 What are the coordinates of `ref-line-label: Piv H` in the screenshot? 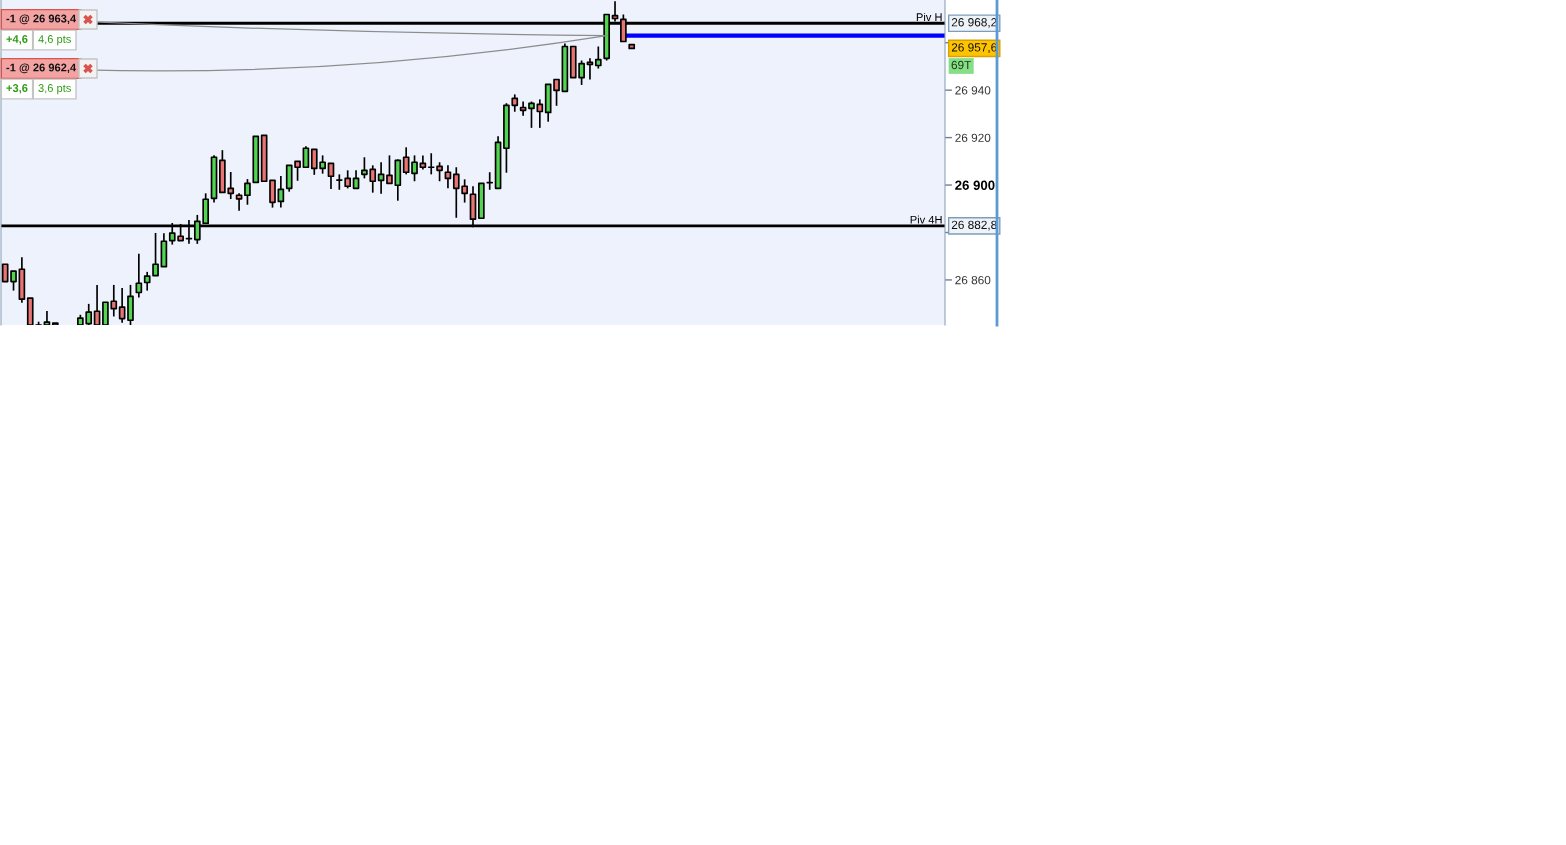 It's located at (929, 16).